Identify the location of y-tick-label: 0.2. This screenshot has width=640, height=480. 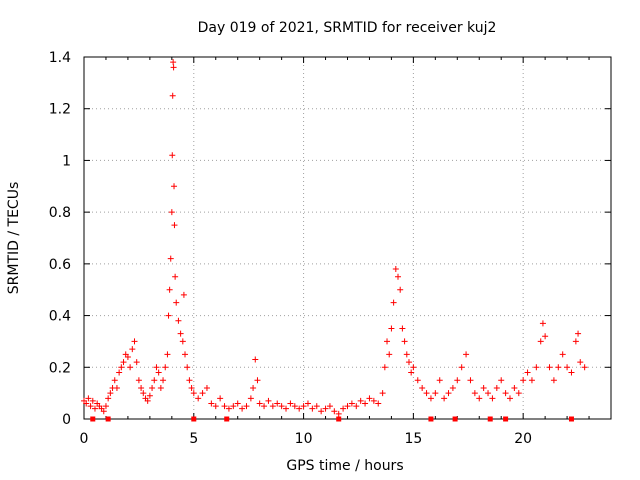
(60, 368).